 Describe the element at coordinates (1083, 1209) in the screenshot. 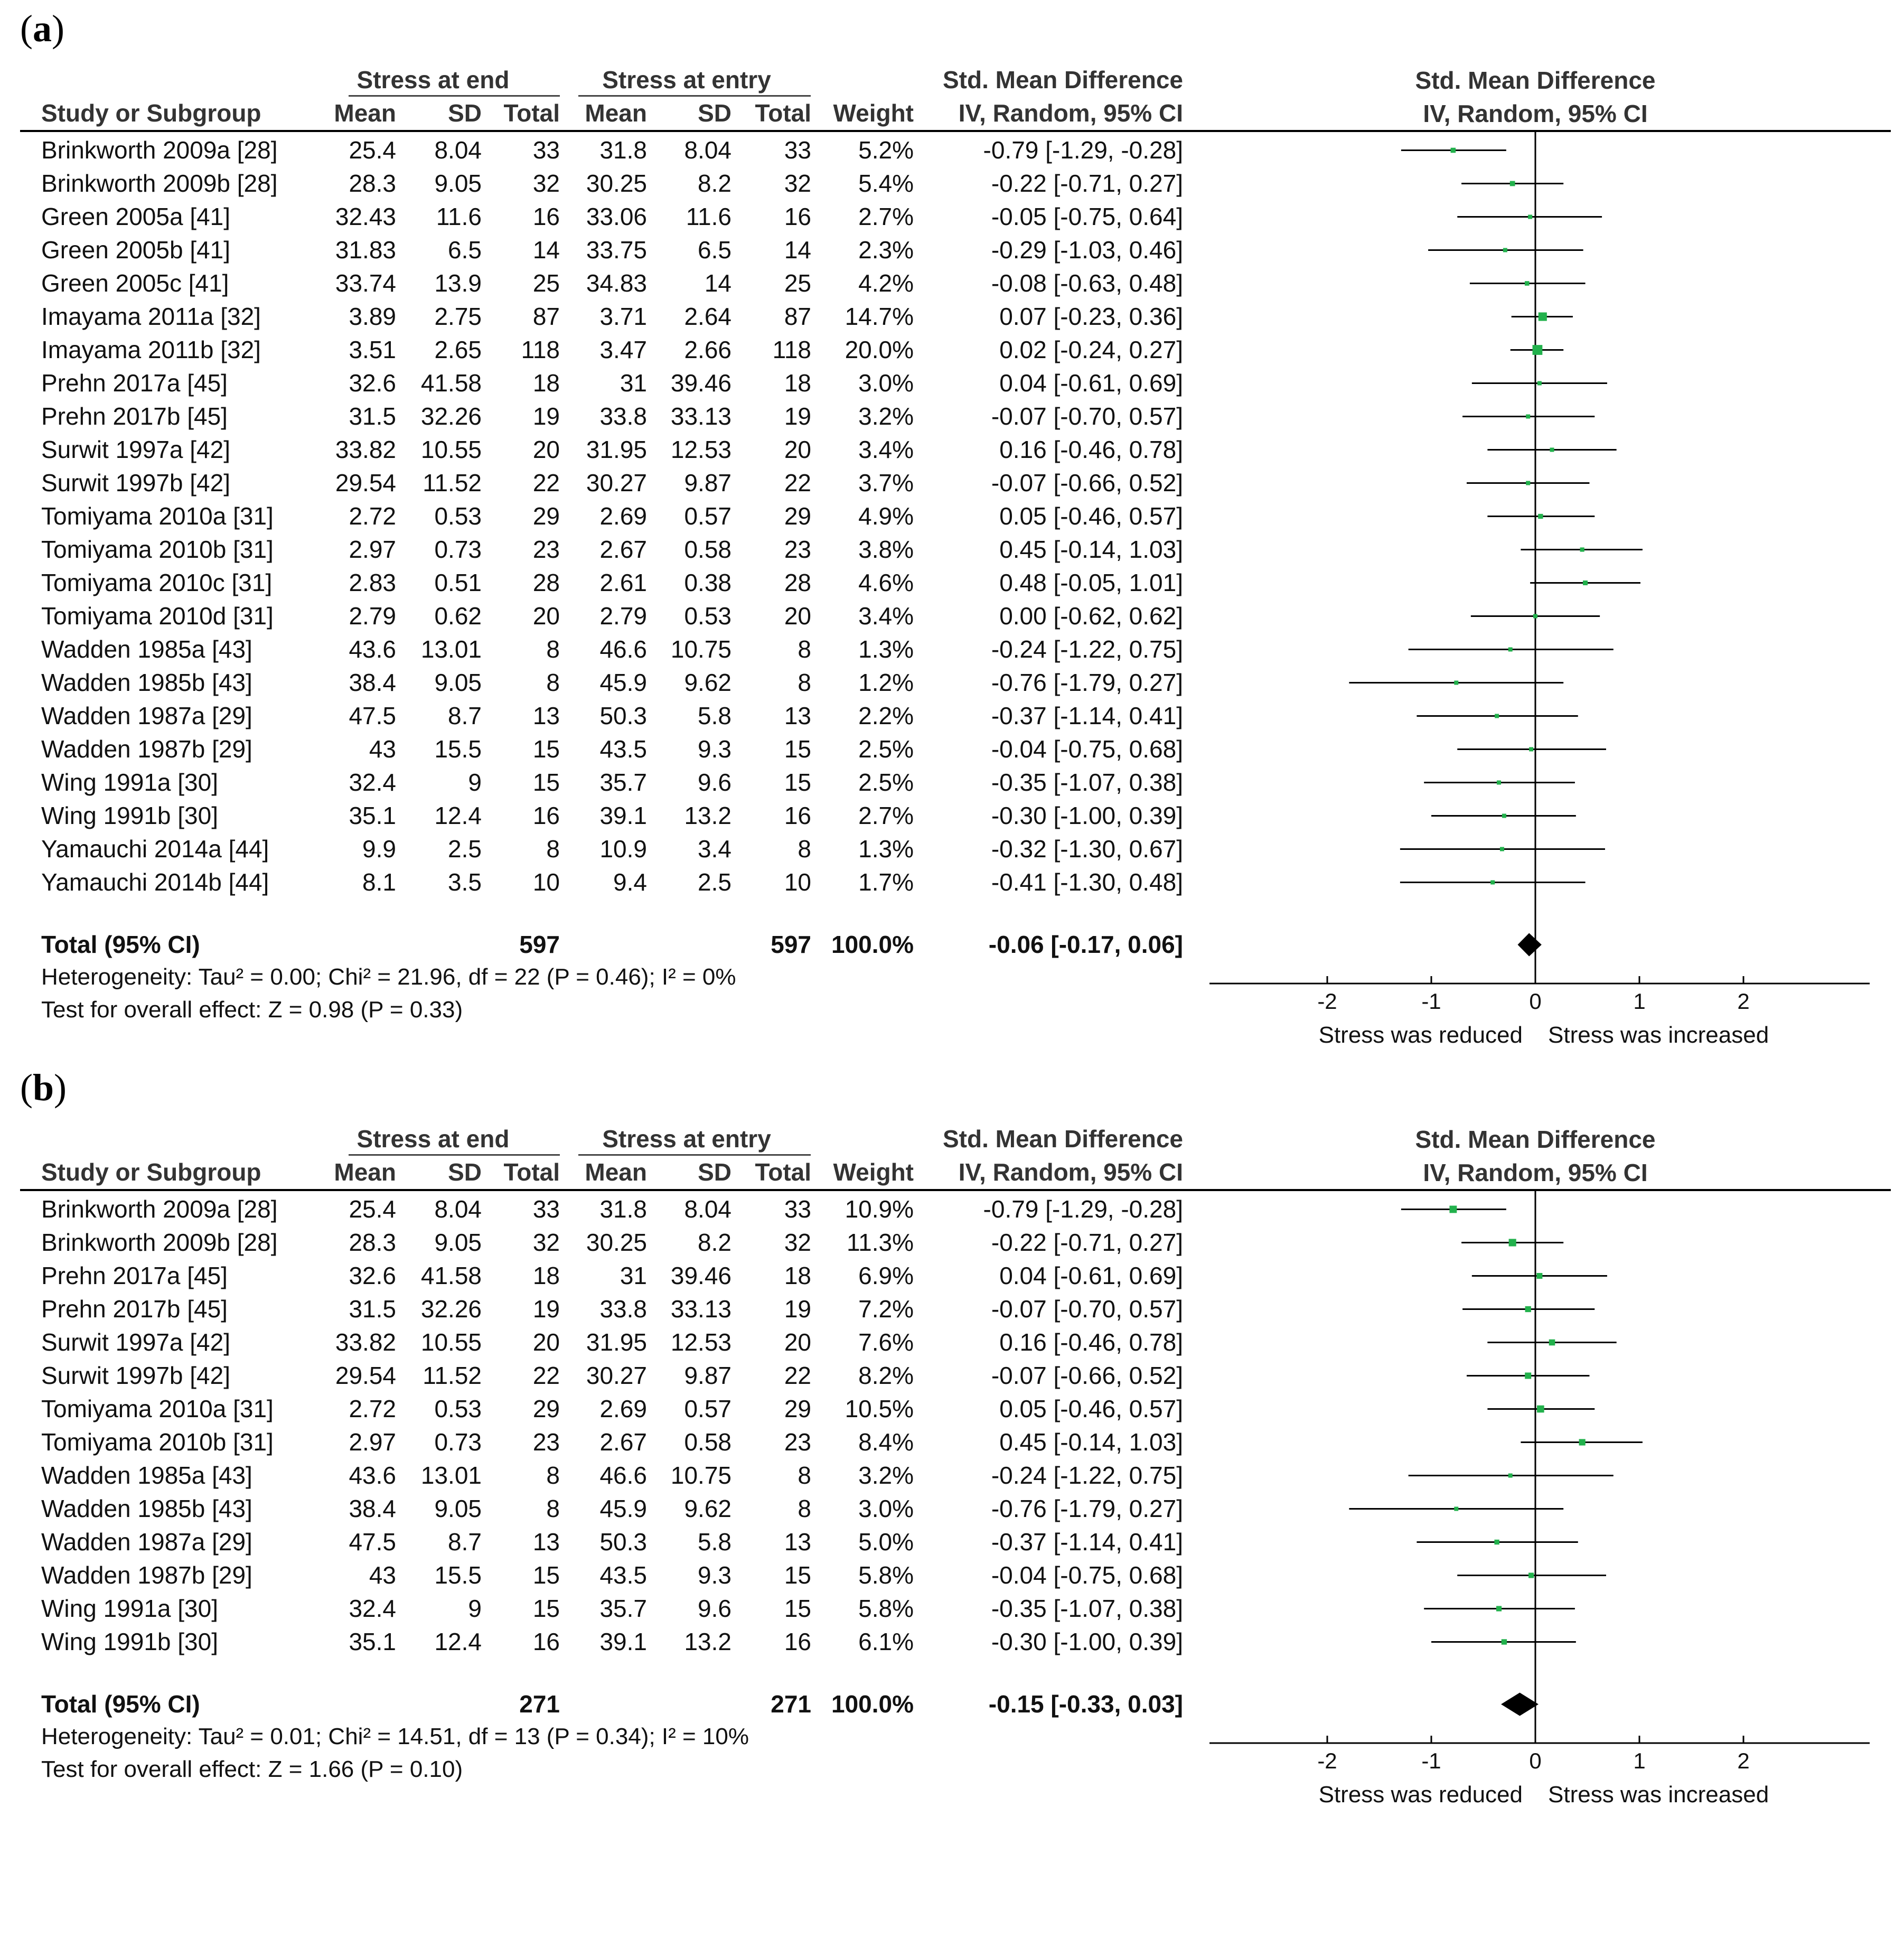

I see `cell-ci-text: -0.79 [-1.29, -0.28]` at that location.